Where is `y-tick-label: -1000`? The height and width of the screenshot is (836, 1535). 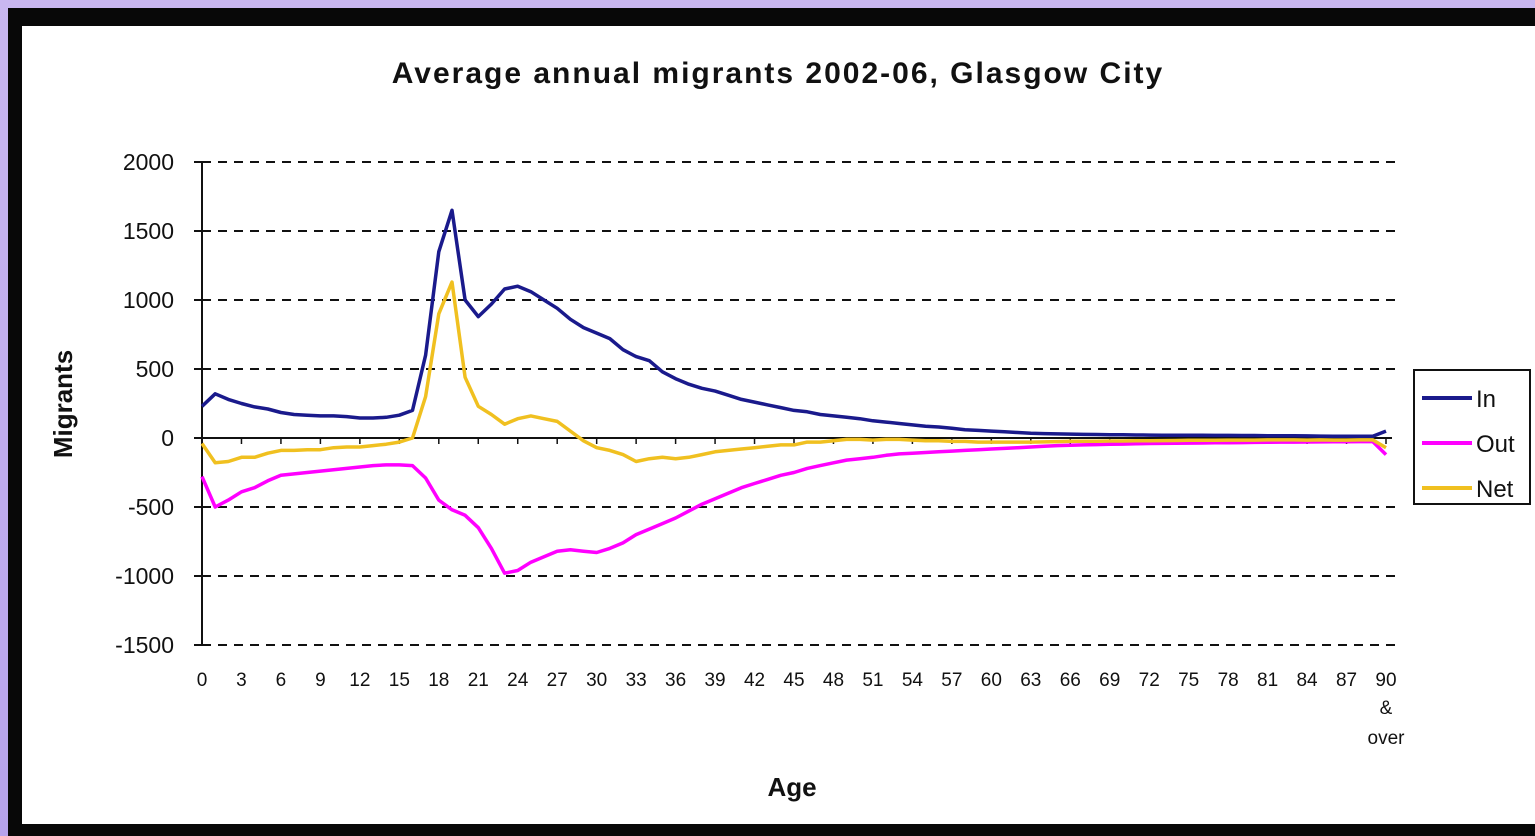 y-tick-label: -1000 is located at coordinates (144, 576).